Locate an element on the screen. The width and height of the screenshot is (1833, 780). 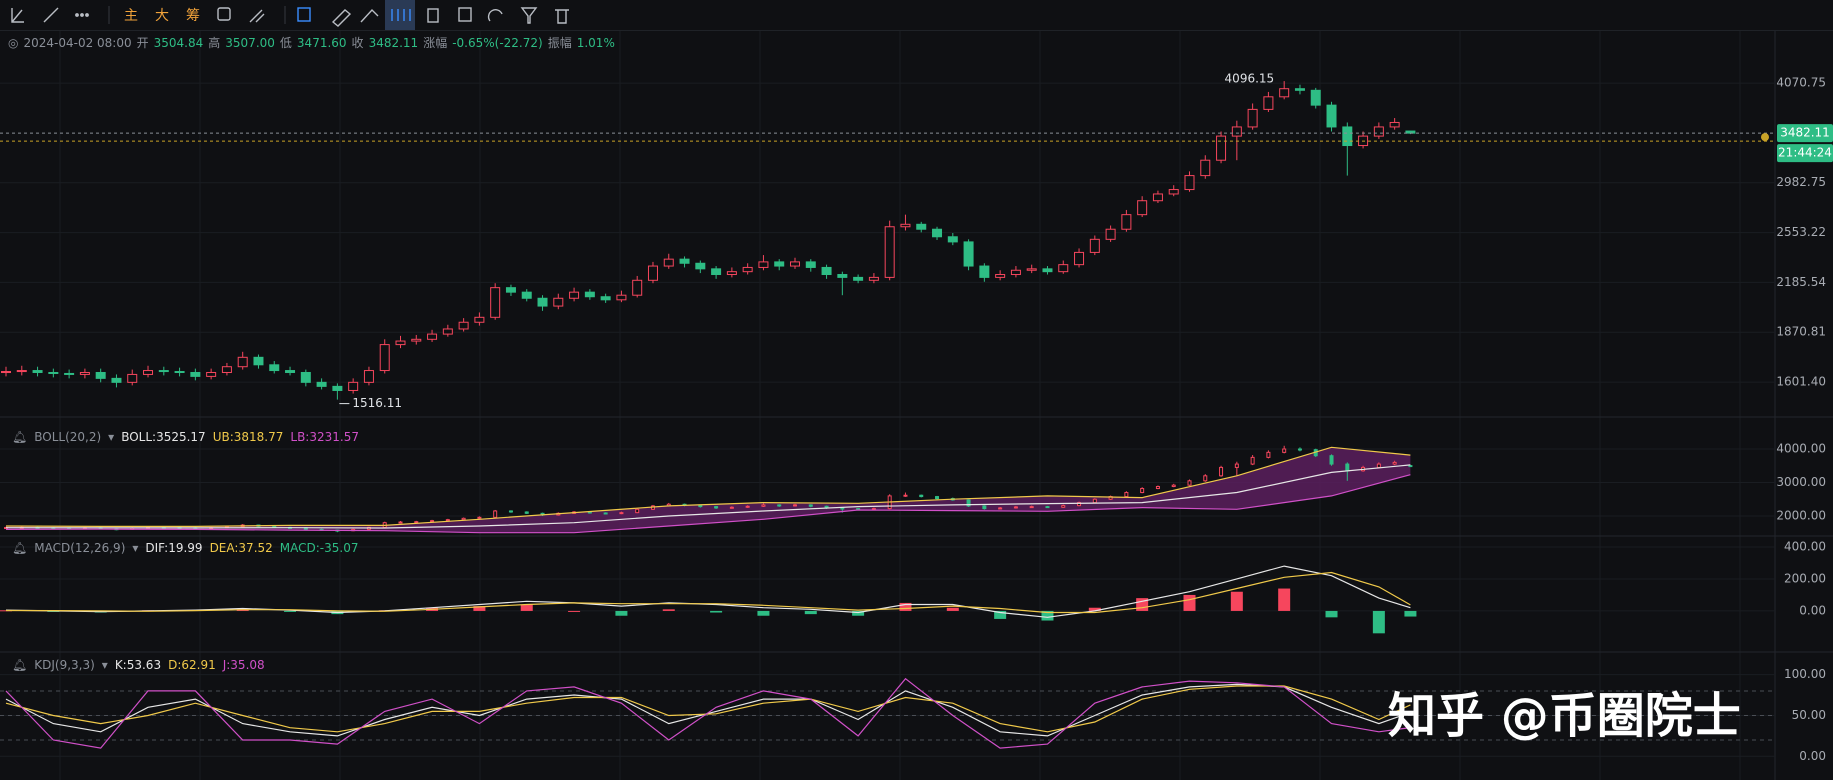
toolbar-label: 主 is located at coordinates (131, 16).